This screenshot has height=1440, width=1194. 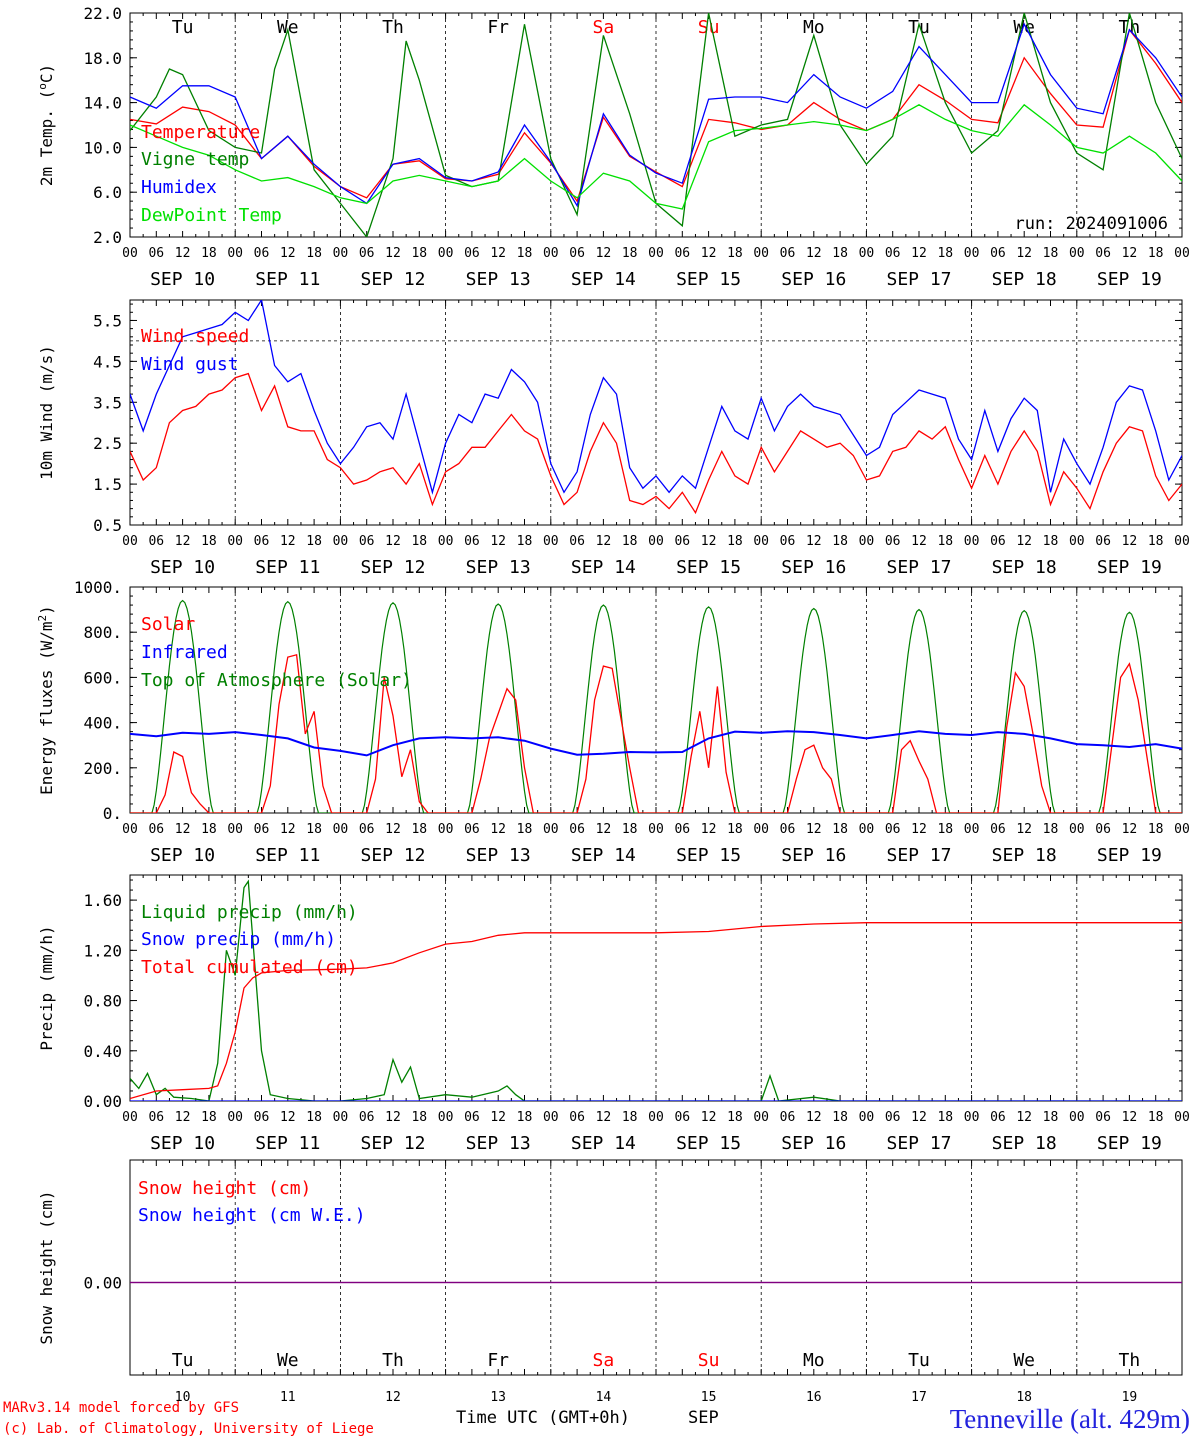 I want to click on day-name: Su, so click(x=709, y=27).